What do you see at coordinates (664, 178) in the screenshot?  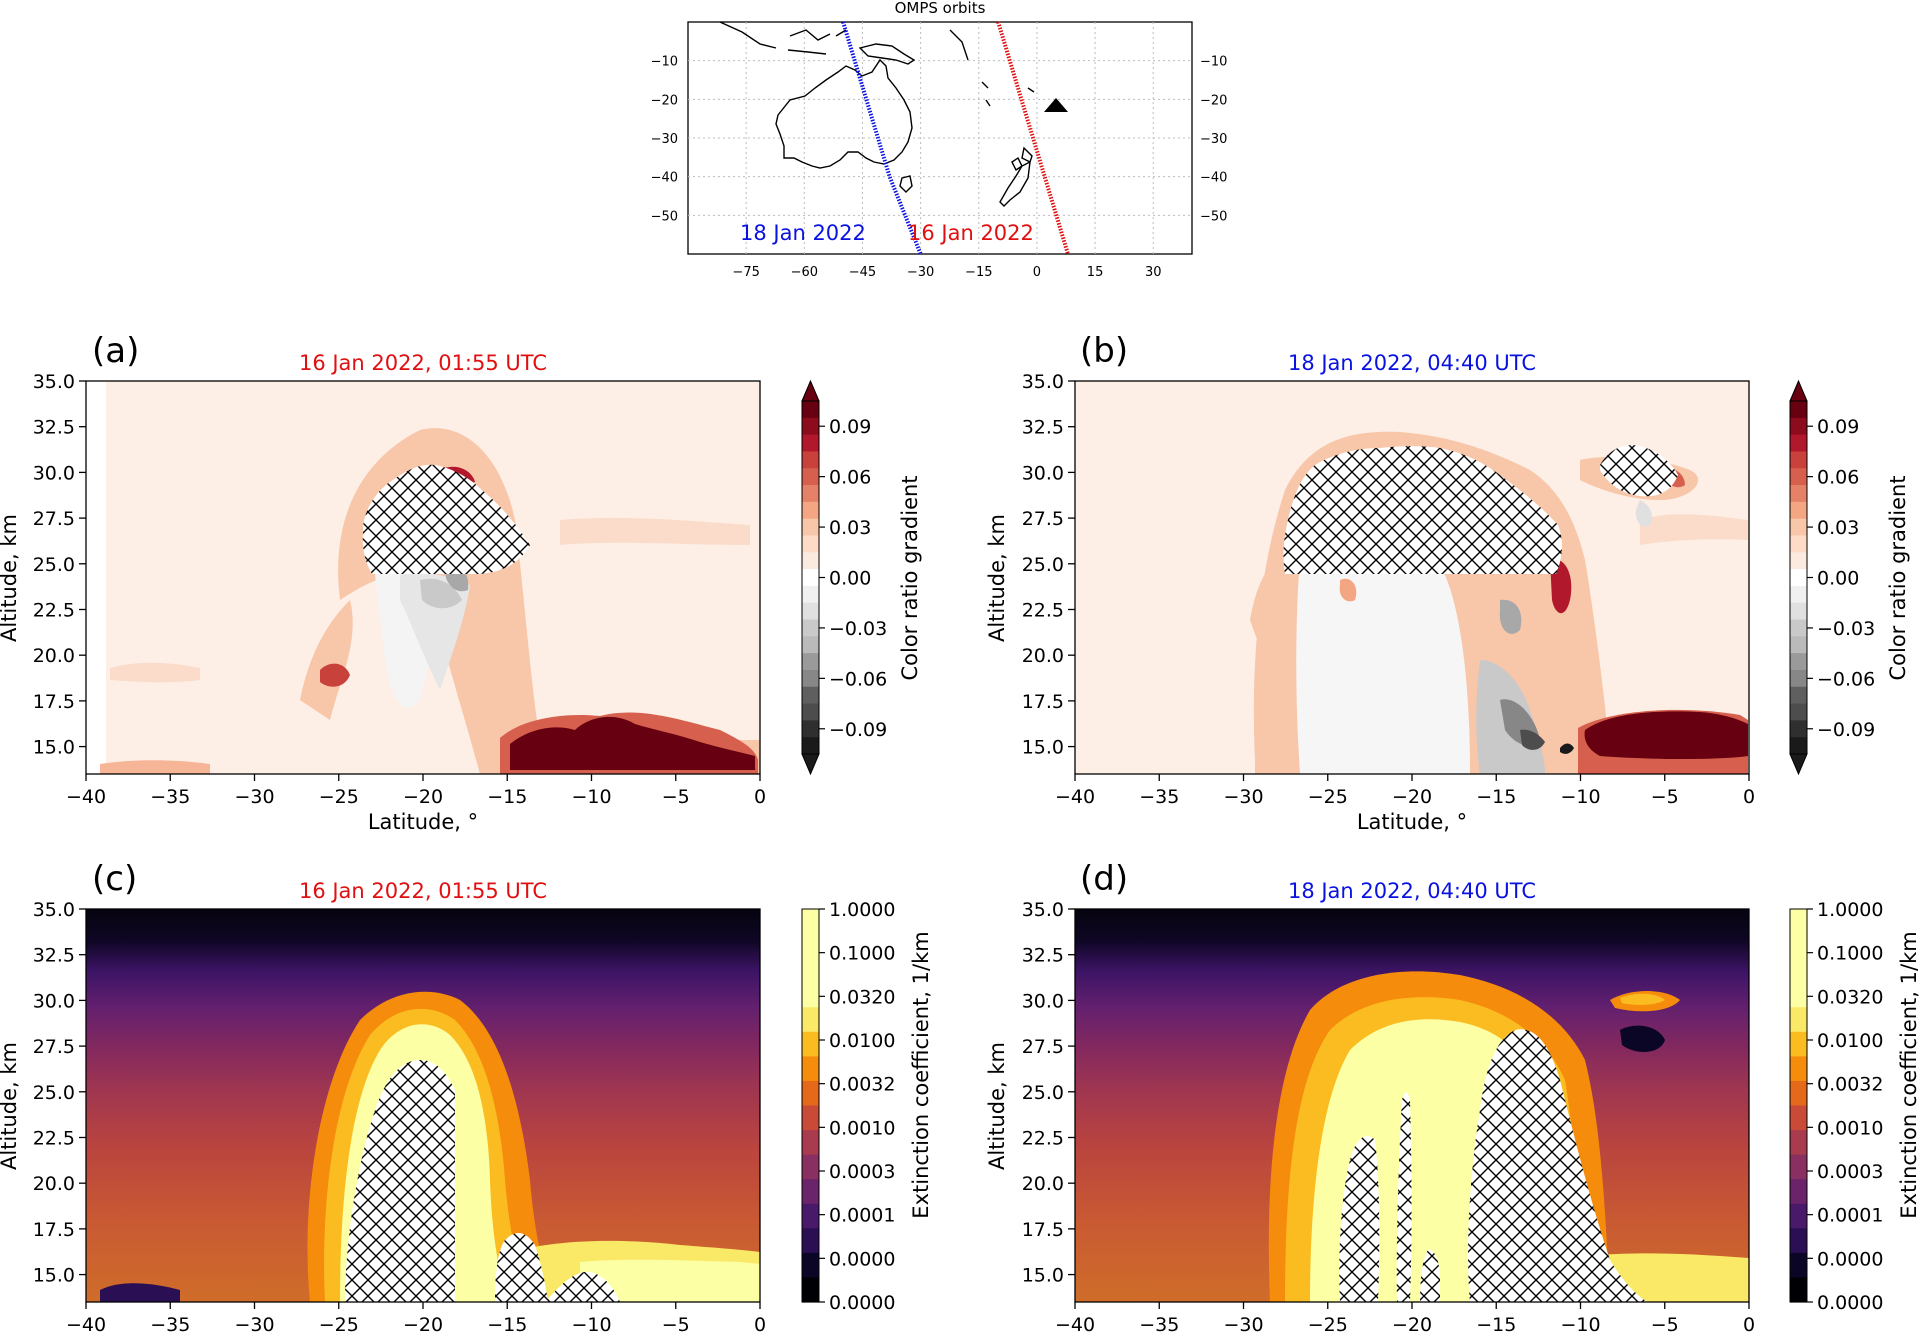 I see `map-ytick-label-left: −40` at bounding box center [664, 178].